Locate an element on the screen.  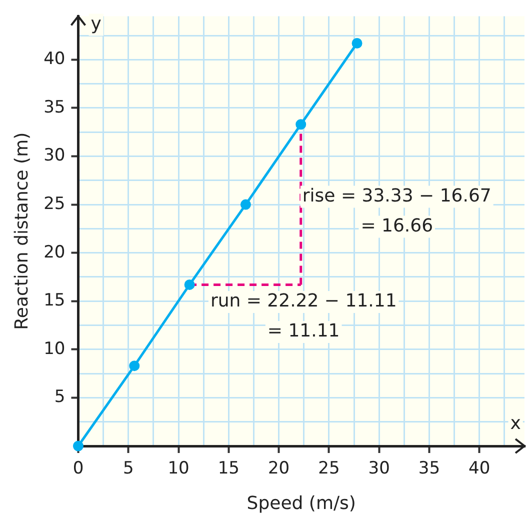
x-tick-label: 15 is located at coordinates (229, 468).